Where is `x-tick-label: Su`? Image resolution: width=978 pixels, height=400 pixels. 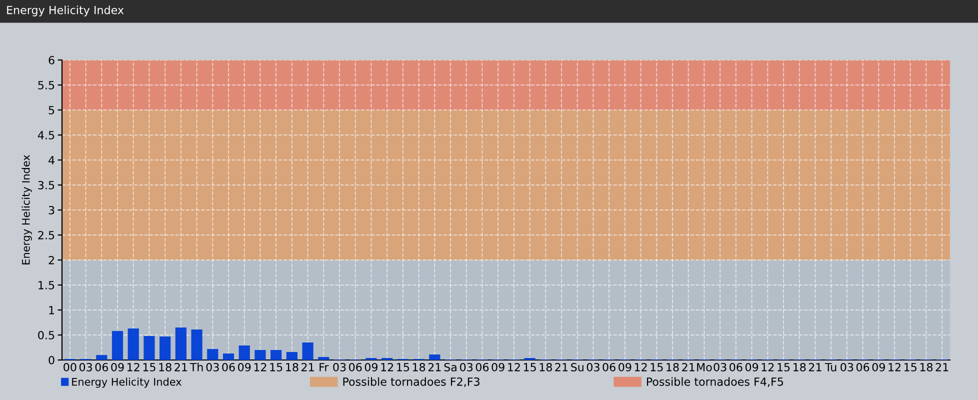
x-tick-label: Su is located at coordinates (577, 367).